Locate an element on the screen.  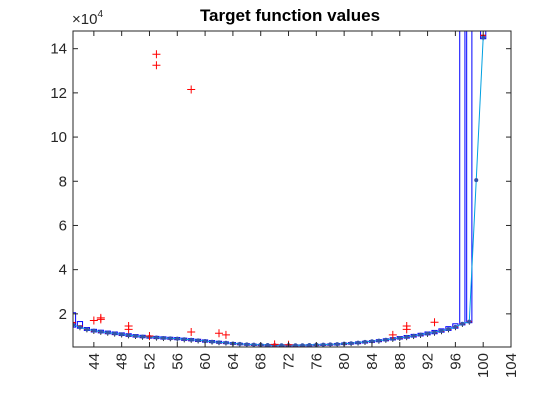
box is located at coordinates (462, 178).